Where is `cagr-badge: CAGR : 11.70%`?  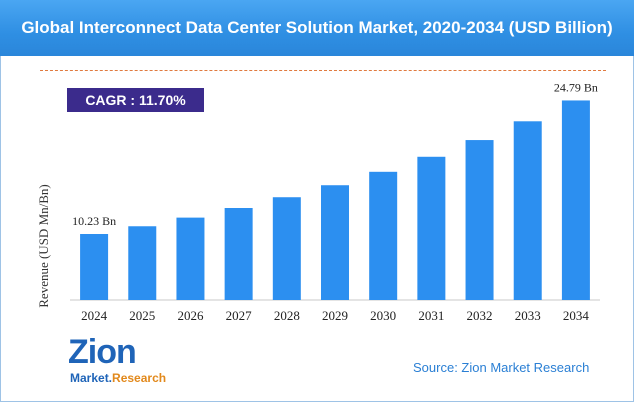
cagr-badge: CAGR : 11.70% is located at coordinates (135, 100).